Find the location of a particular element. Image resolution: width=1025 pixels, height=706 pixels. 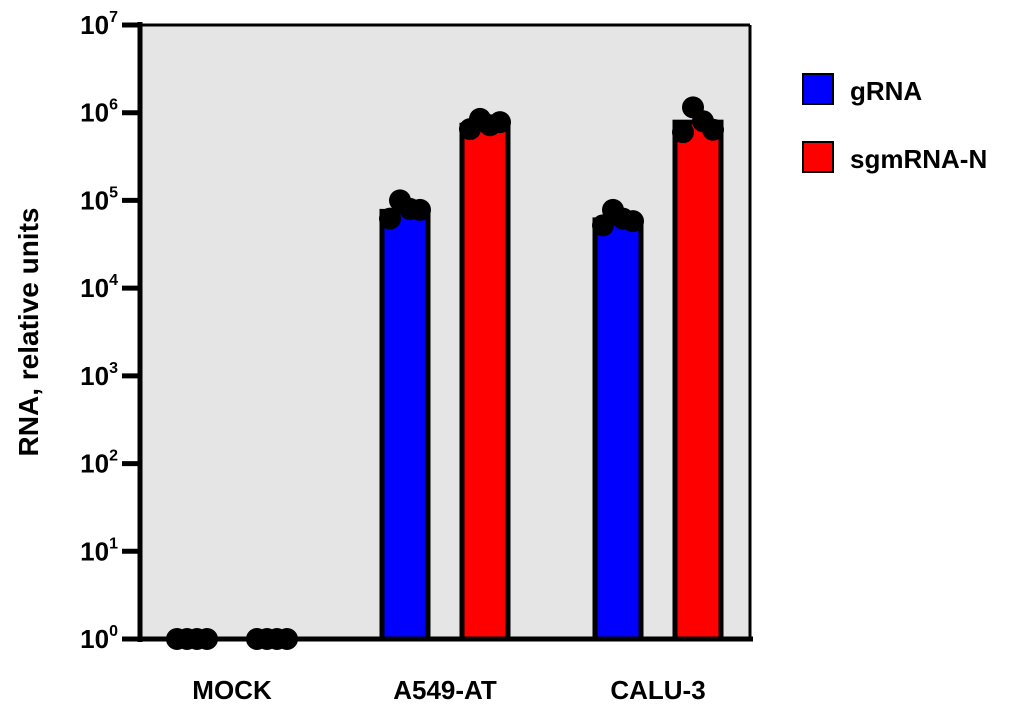

y-tick-label: 10⁰ is located at coordinates (99, 638).